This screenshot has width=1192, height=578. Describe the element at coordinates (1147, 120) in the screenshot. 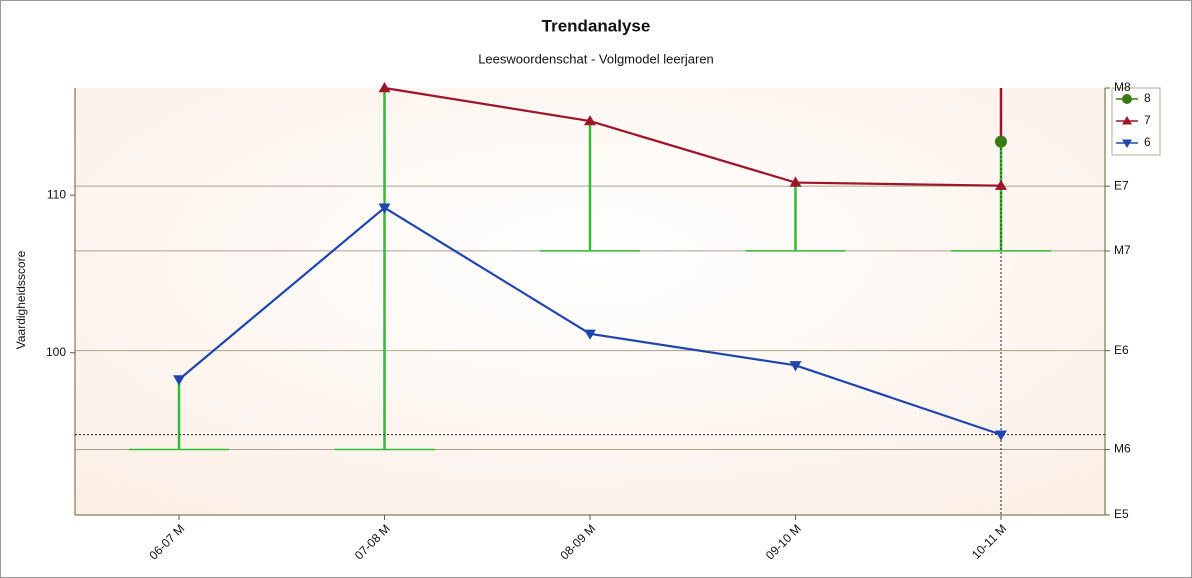

I see `legend-label: 7` at that location.